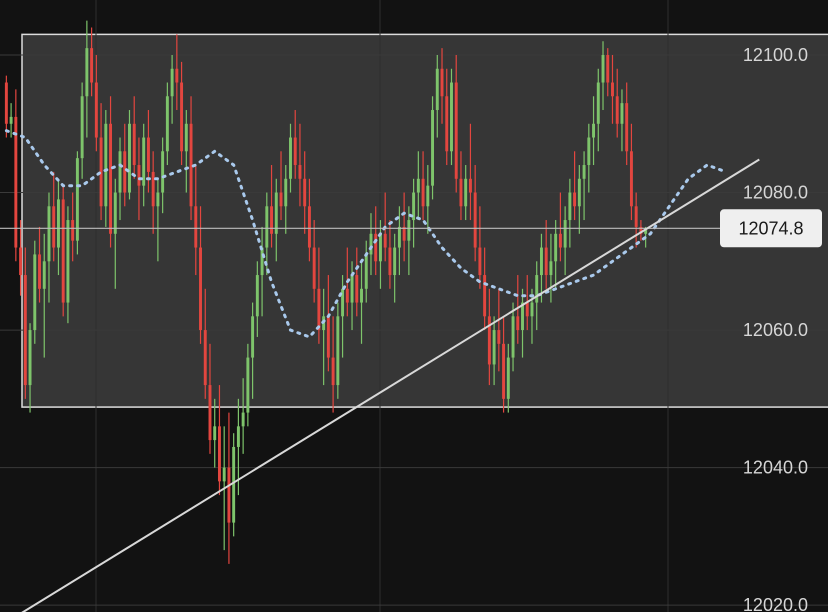 The height and width of the screenshot is (612, 828). Describe the element at coordinates (775, 55) in the screenshot. I see `price-tick-label: 12100.0` at that location.